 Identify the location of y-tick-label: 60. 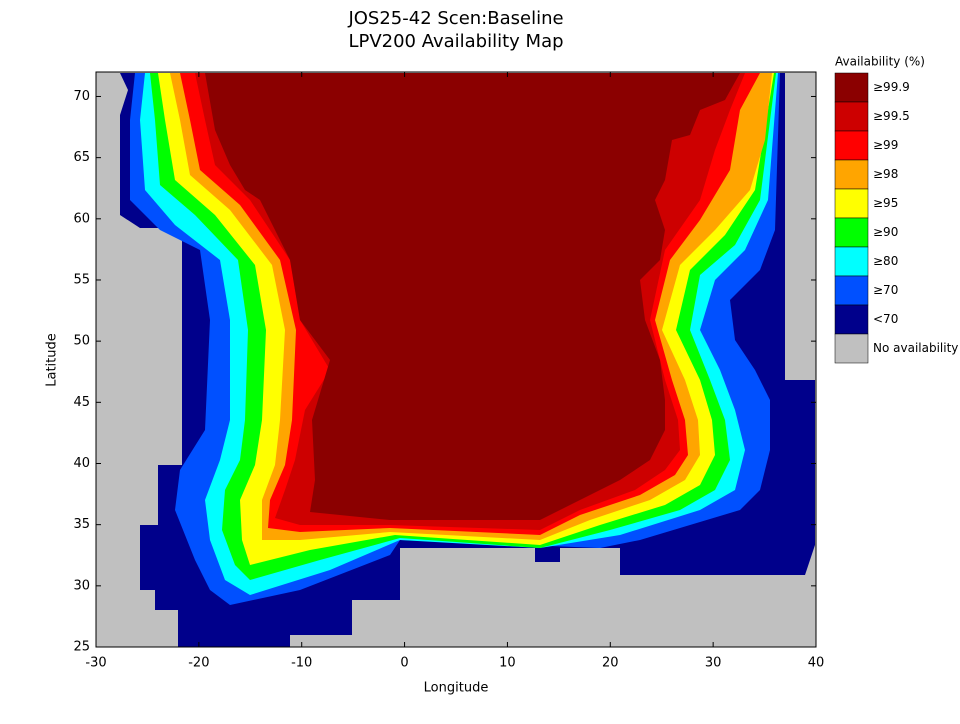
(81, 218).